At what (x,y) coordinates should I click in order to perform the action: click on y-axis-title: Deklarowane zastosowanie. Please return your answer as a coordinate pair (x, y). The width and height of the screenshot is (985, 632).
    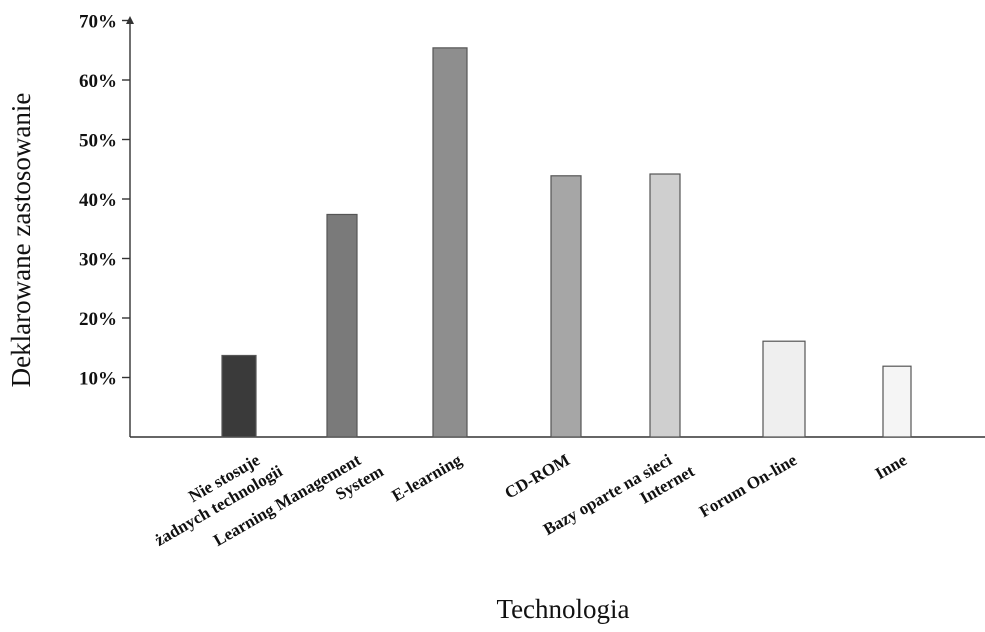
    Looking at the image, I should click on (21, 240).